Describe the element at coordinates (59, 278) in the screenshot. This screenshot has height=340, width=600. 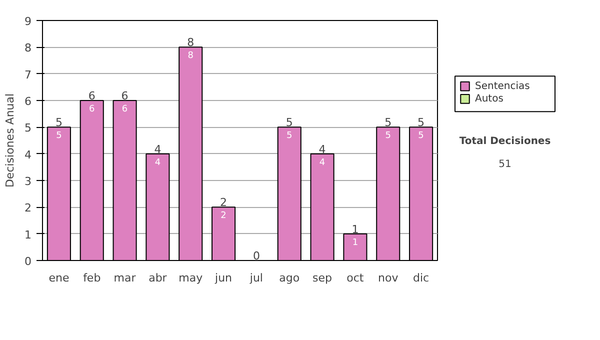
I see `x-tick-label: ene` at that location.